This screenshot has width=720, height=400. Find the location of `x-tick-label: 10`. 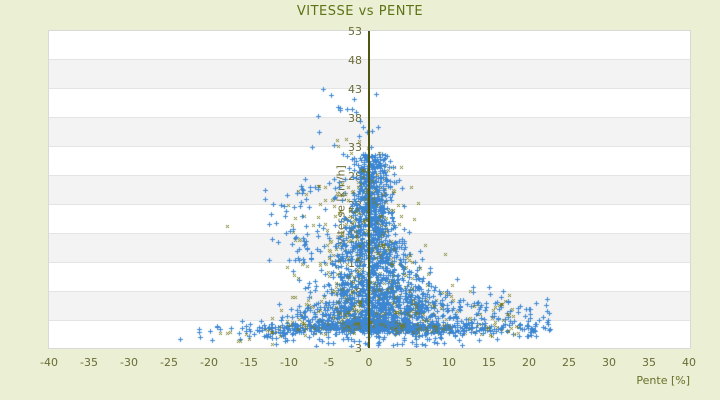

x-tick-label: 10 is located at coordinates (449, 362).